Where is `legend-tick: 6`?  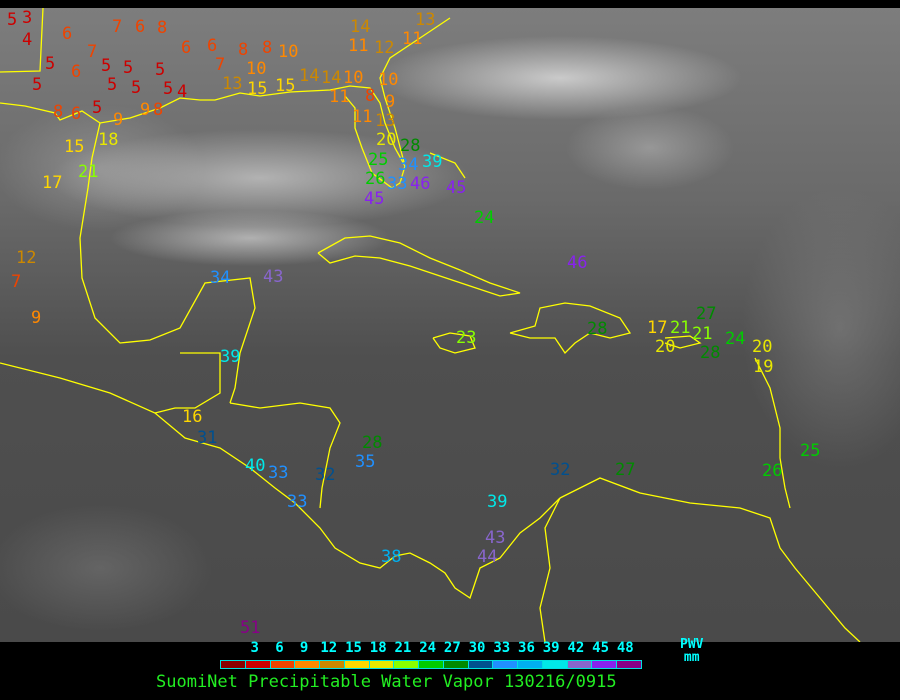
legend-tick: 6 is located at coordinates (279, 648).